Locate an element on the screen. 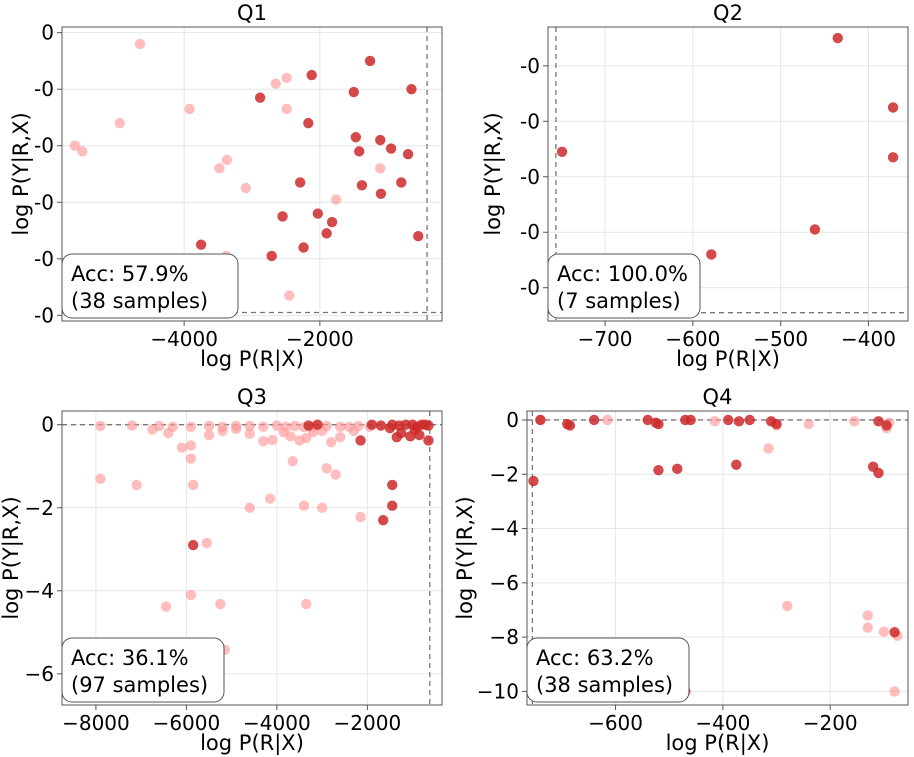 The image size is (914, 757). y-tick-label: −6 is located at coordinates (39, 674).